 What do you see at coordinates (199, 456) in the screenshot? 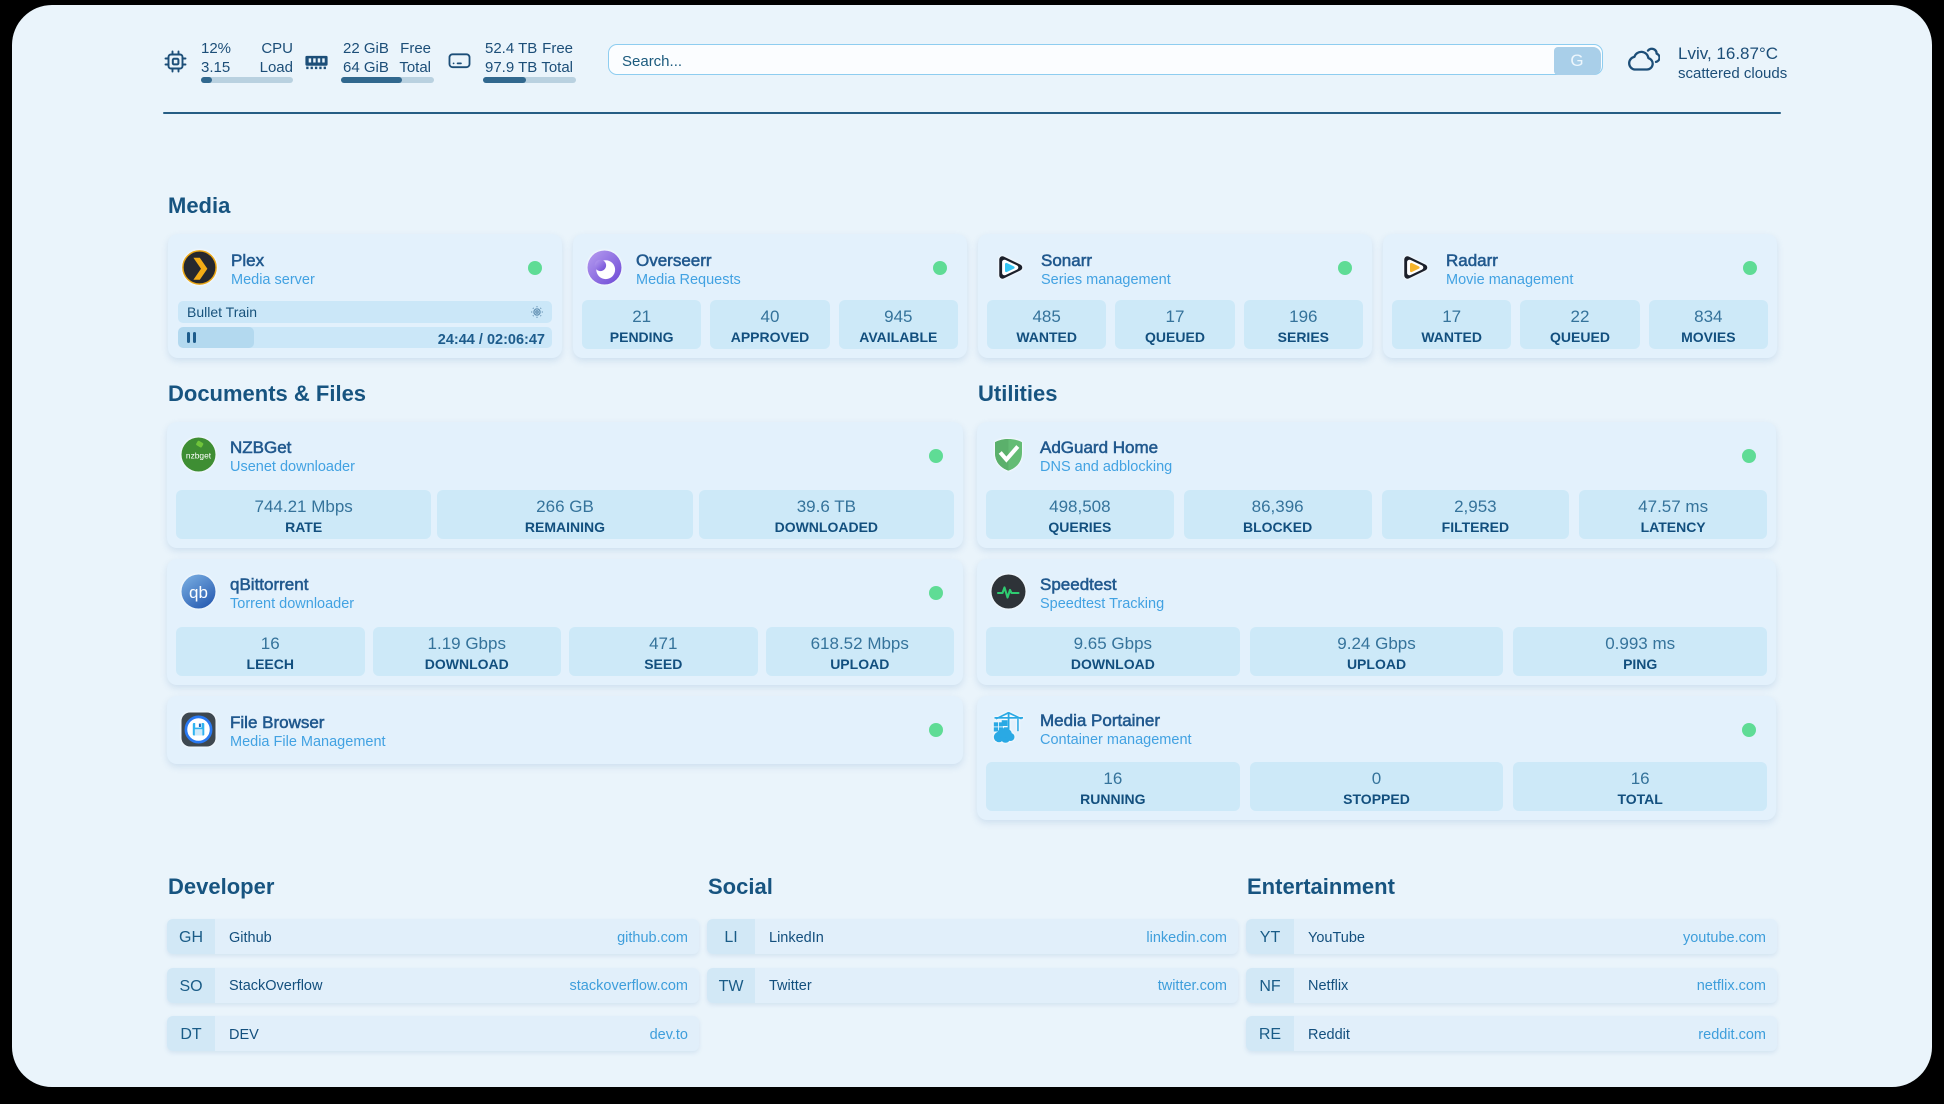
I see `svg-text: nzbget` at bounding box center [199, 456].